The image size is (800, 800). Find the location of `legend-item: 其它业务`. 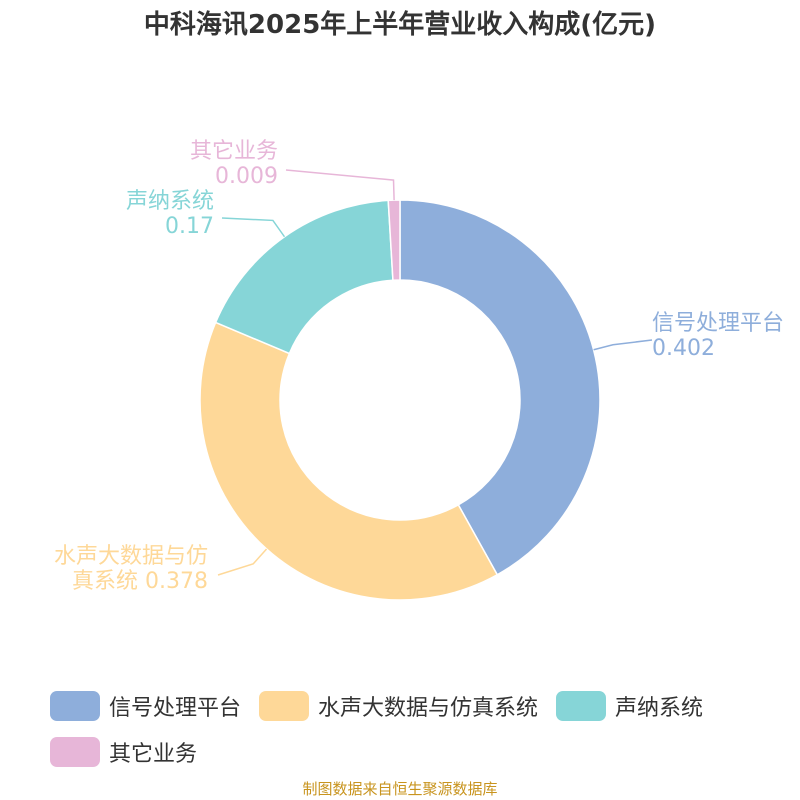

legend-item: 其它业务 is located at coordinates (123, 752).